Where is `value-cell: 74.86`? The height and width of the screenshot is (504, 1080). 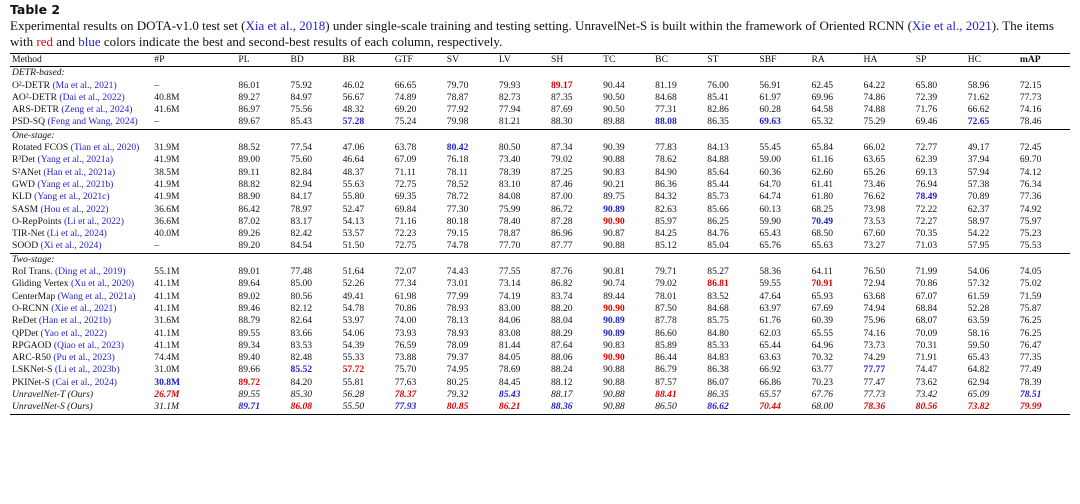
value-cell: 74.86 is located at coordinates (874, 97).